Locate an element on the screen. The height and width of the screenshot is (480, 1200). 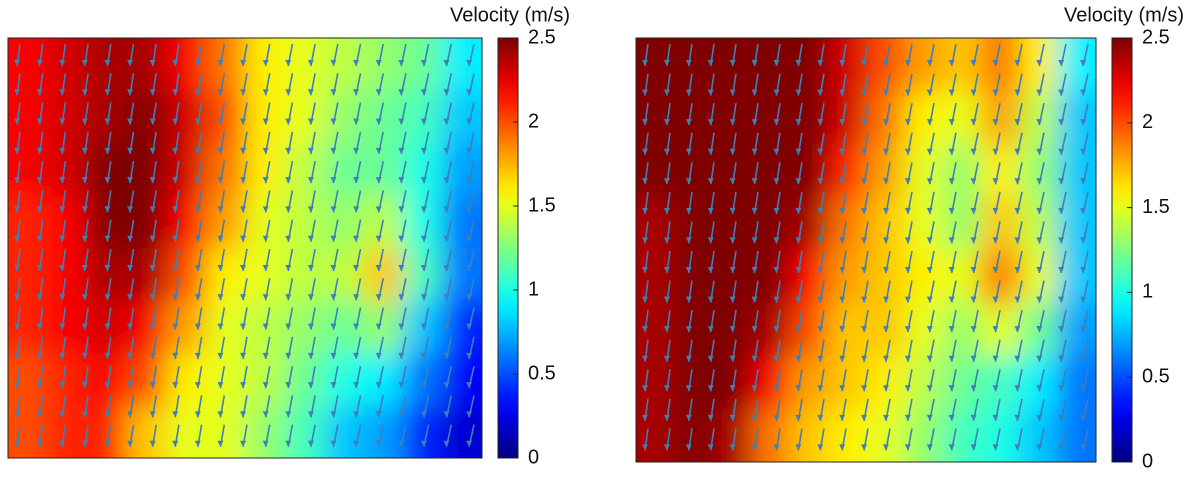
colorbar is located at coordinates (1122, 250).